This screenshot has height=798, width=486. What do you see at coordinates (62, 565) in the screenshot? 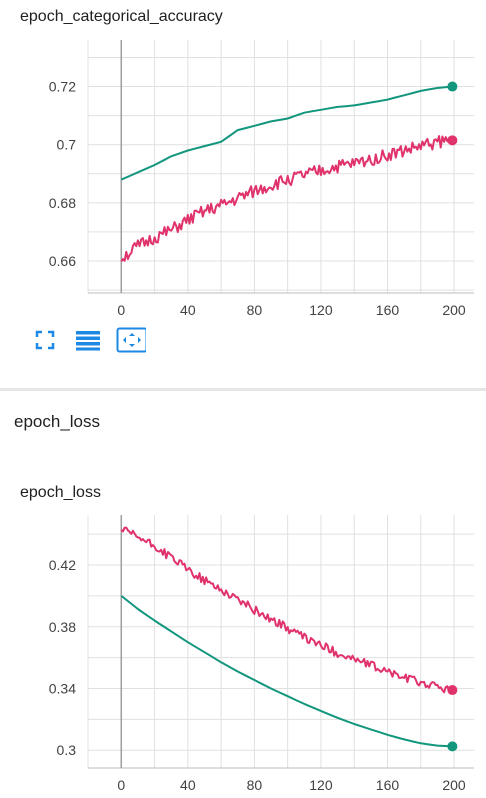
I see `y-tick-label: 0.42` at bounding box center [62, 565].